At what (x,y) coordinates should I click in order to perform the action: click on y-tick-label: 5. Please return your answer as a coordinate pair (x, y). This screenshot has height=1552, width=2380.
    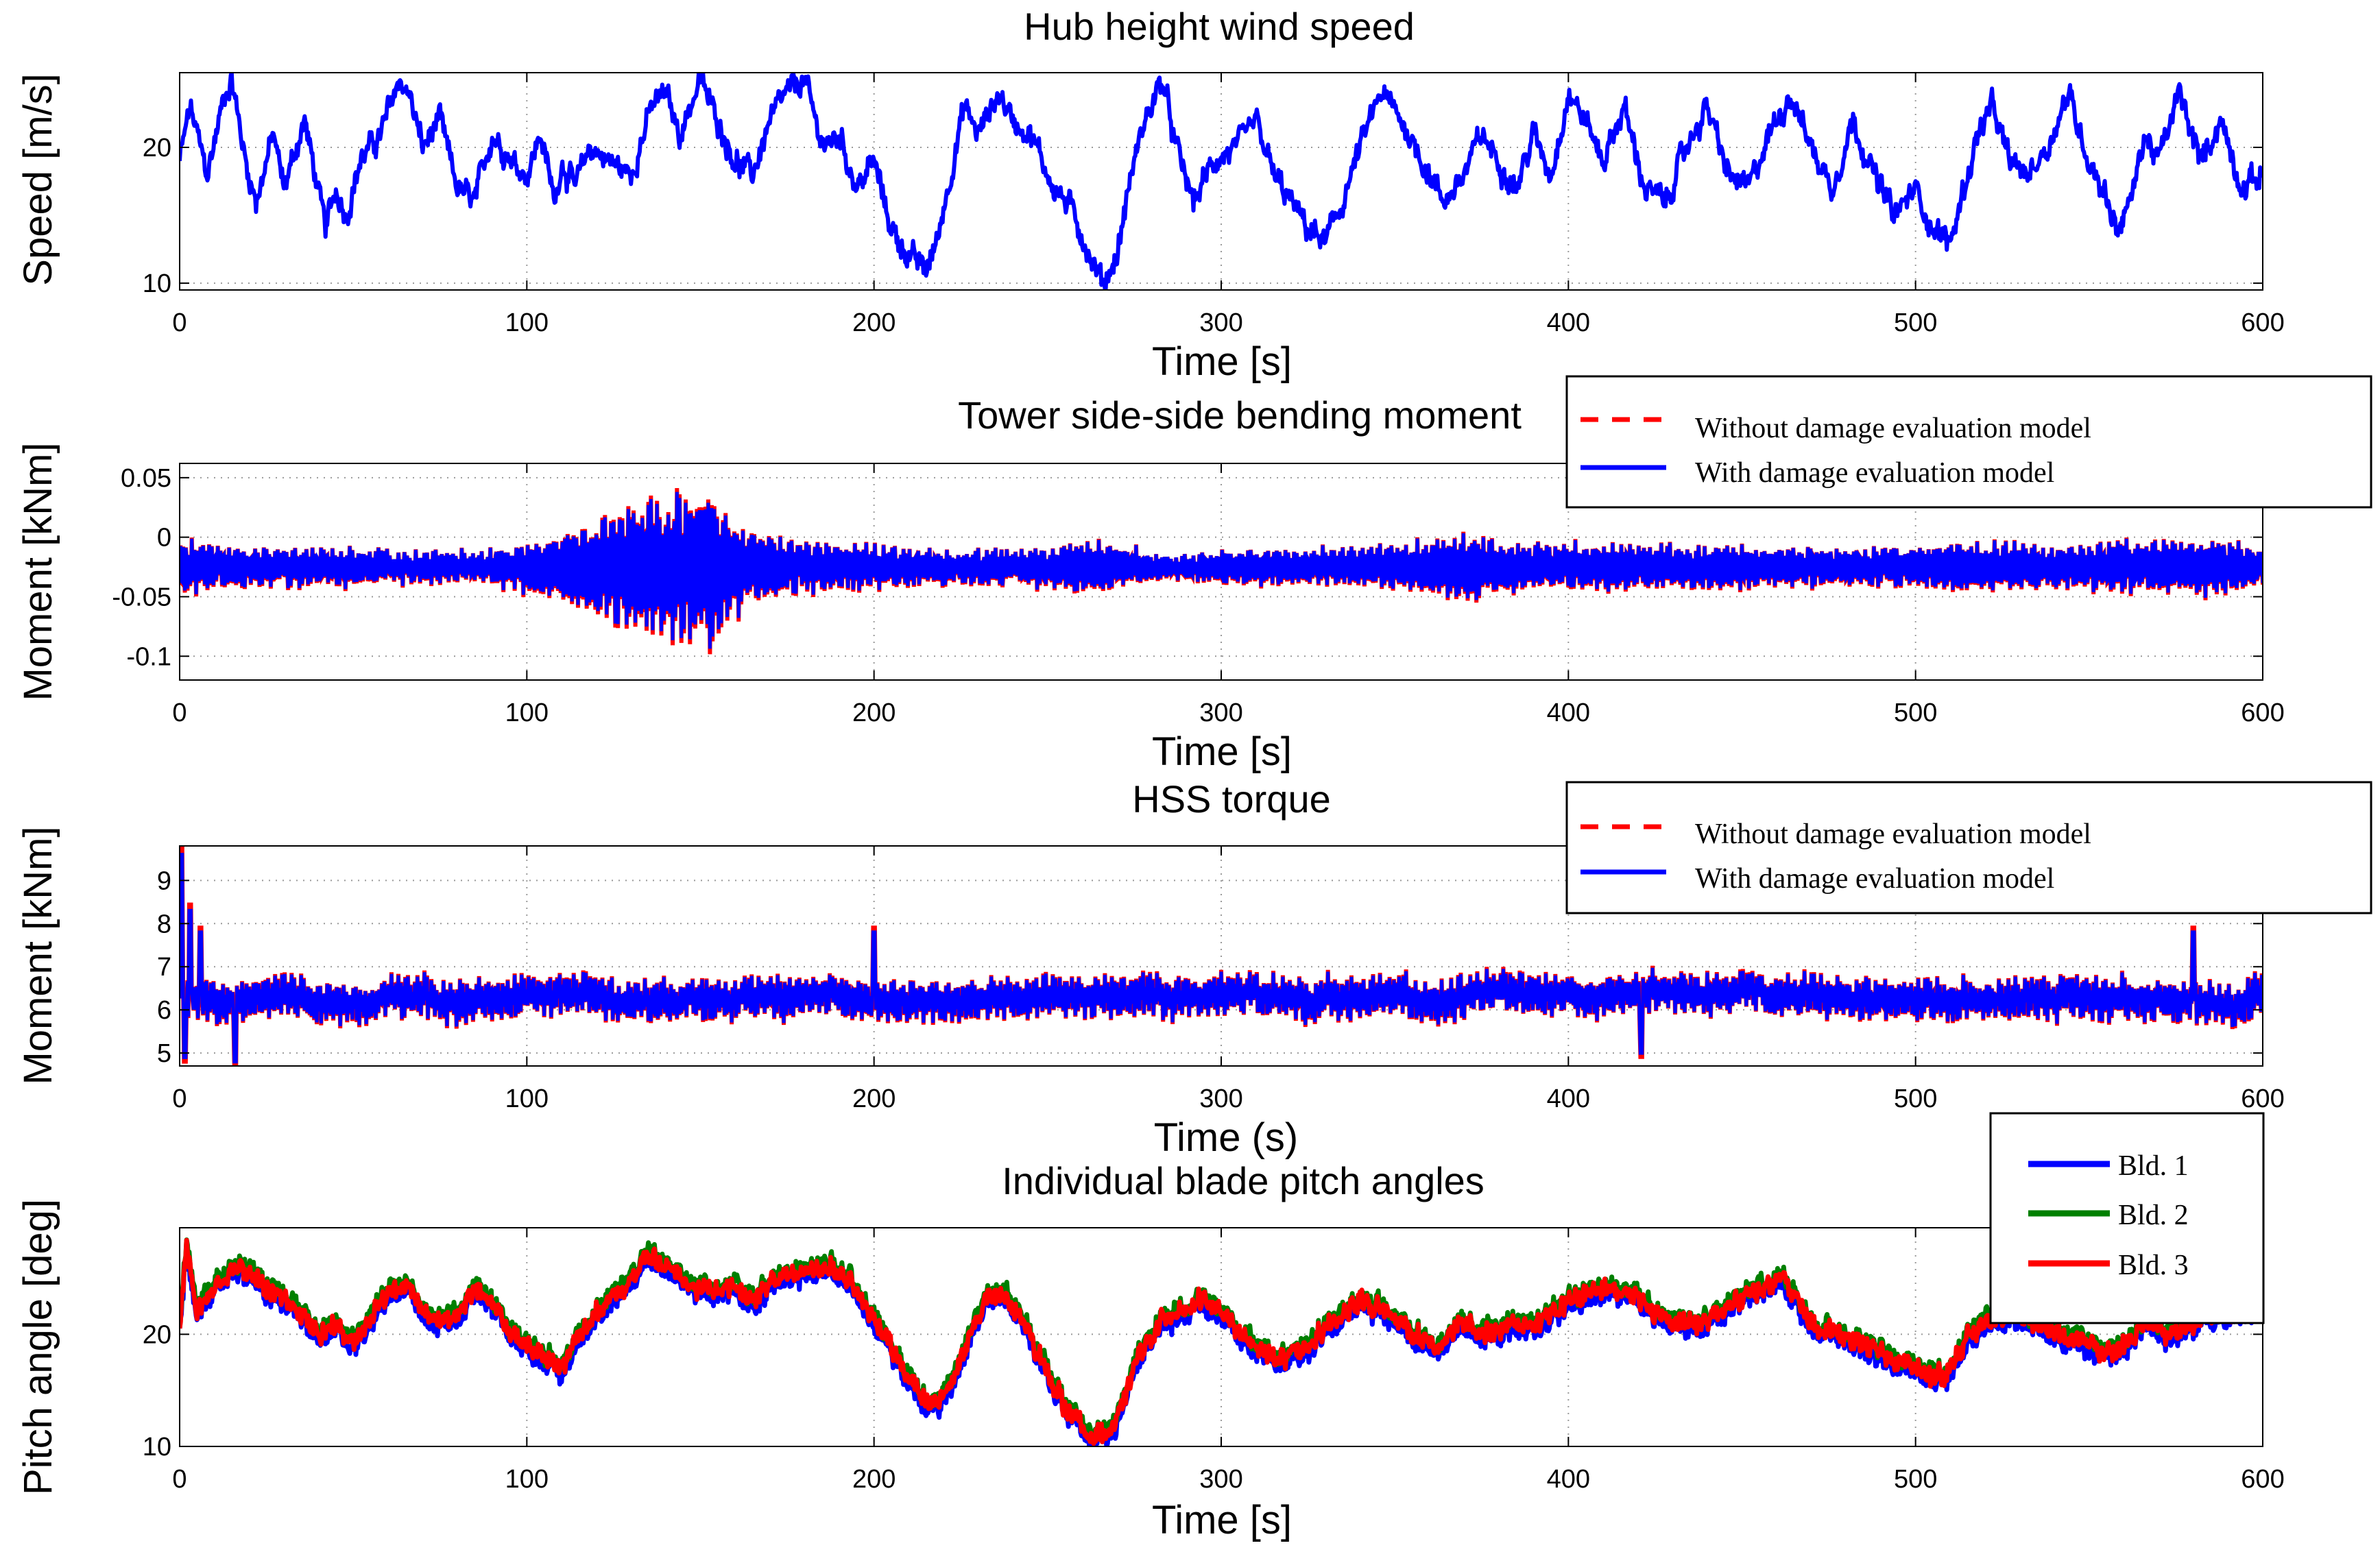
    Looking at the image, I should click on (164, 1053).